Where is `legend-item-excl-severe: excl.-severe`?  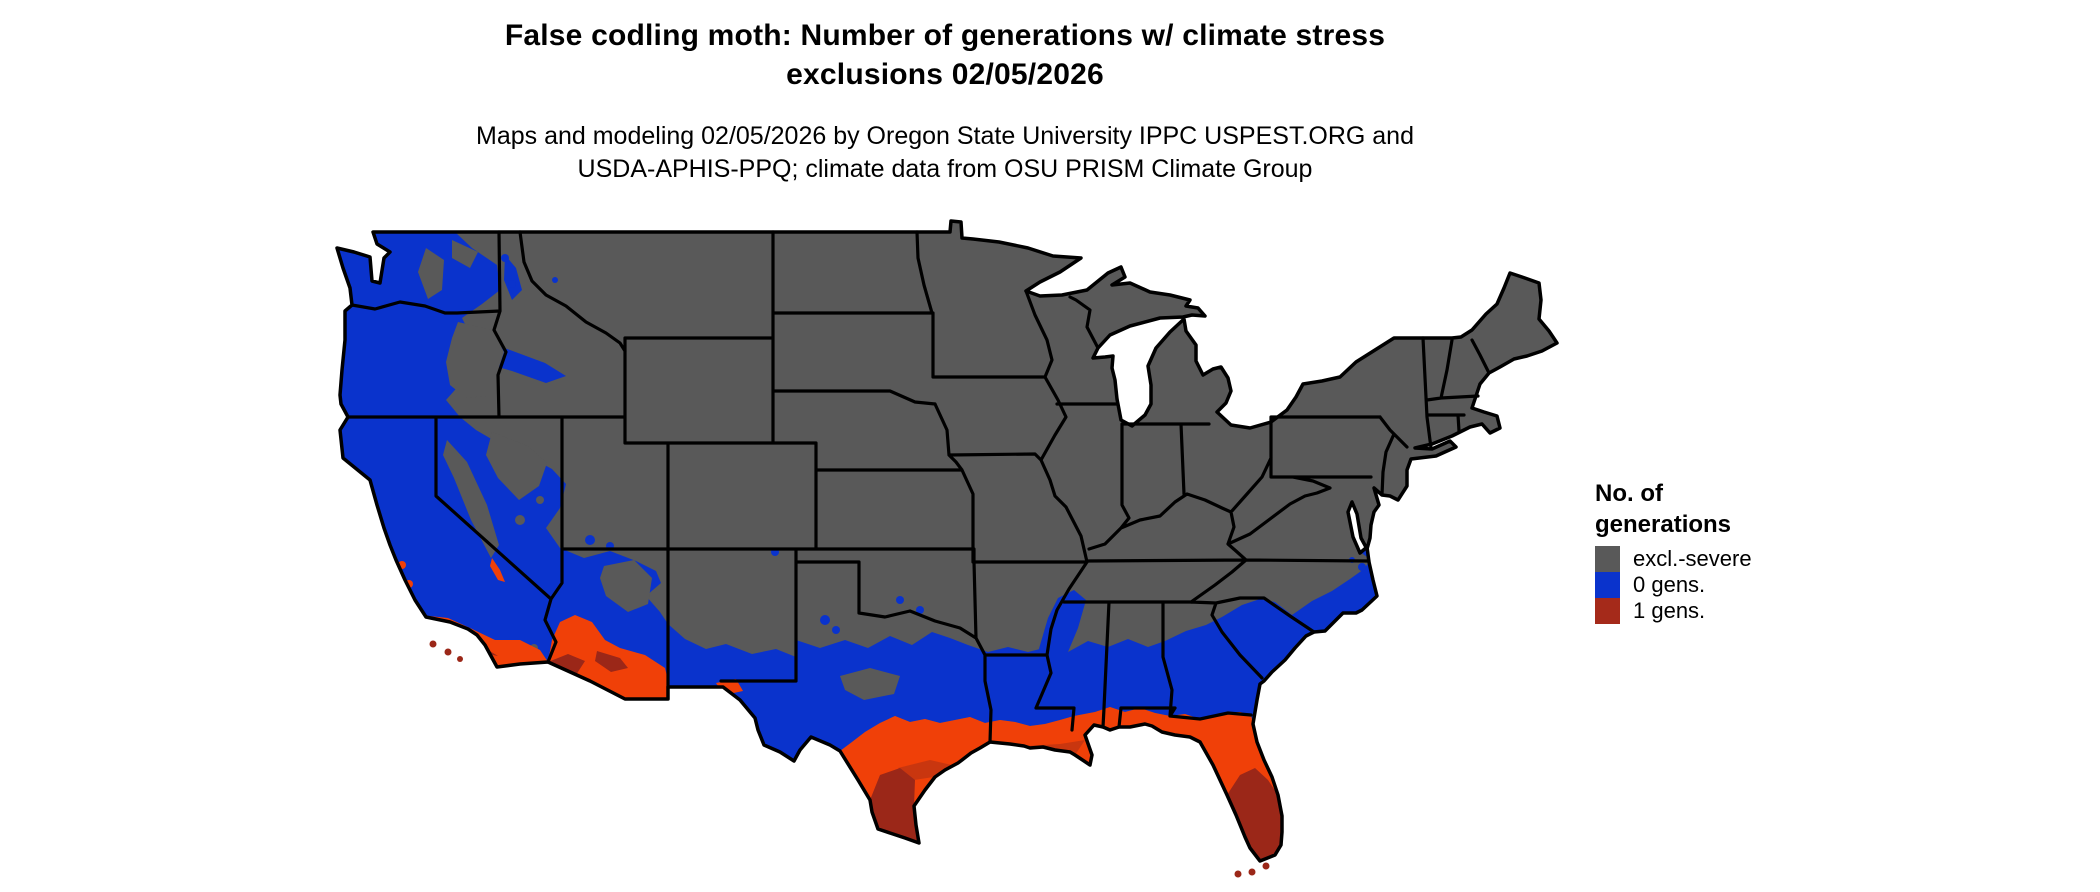
legend-item-excl-severe: excl.-severe is located at coordinates (1745, 559).